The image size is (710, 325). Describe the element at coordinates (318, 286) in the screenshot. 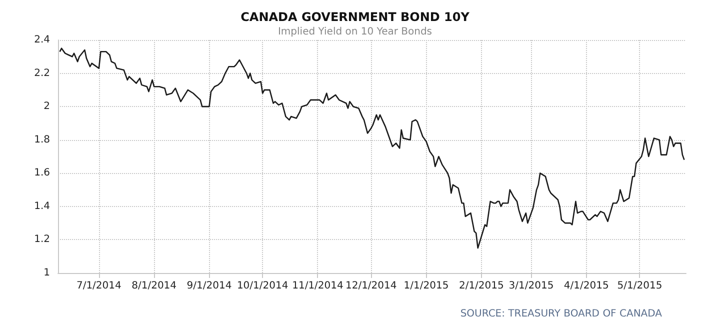

I see `x-tick-label: 11/1/2014` at that location.